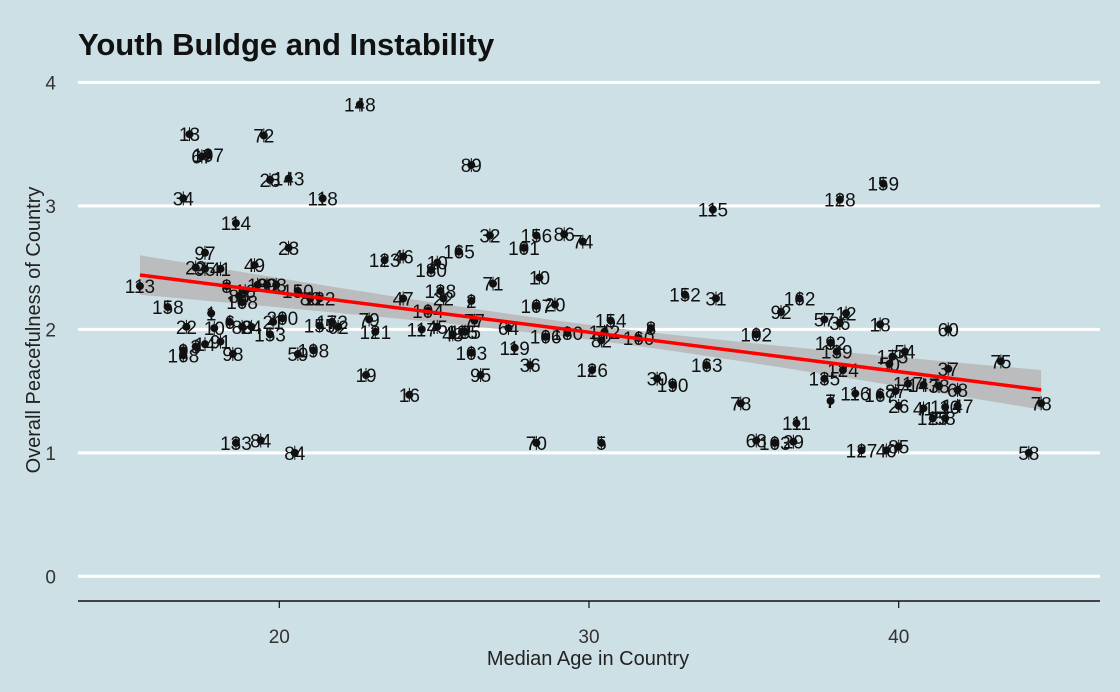 Image resolution: width=1120 pixels, height=692 pixels. Describe the element at coordinates (1028, 454) in the screenshot. I see `point-label: 58` at that location.